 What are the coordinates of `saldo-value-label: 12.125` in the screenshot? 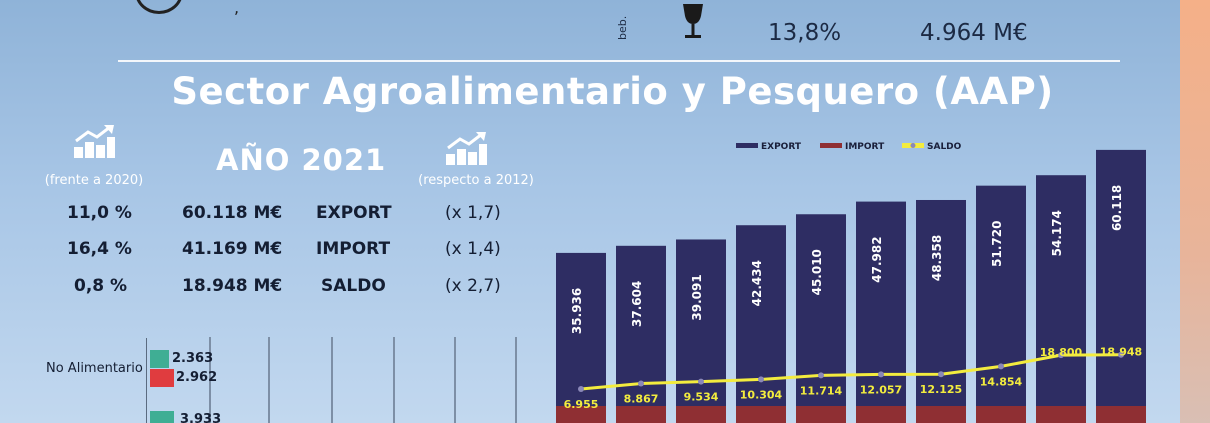 It's located at (941, 389).